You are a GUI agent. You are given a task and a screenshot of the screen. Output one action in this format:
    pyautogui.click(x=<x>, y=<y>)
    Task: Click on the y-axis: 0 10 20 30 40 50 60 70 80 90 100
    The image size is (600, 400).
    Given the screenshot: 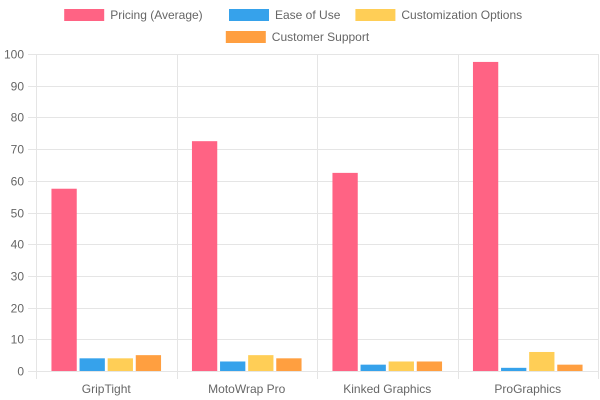 What is the action you would take?
    pyautogui.click(x=14, y=213)
    